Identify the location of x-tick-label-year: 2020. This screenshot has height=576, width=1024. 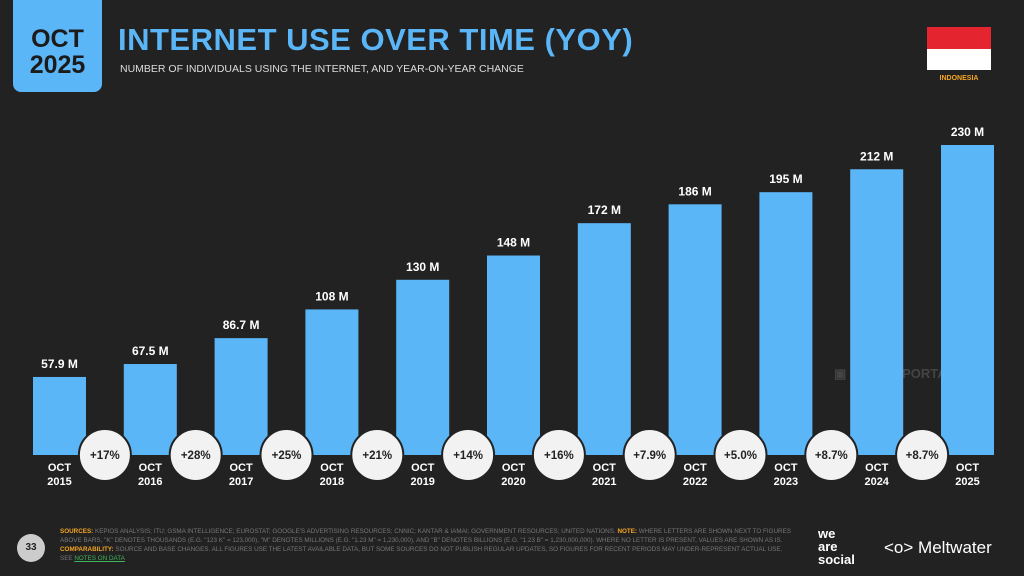
(513, 482).